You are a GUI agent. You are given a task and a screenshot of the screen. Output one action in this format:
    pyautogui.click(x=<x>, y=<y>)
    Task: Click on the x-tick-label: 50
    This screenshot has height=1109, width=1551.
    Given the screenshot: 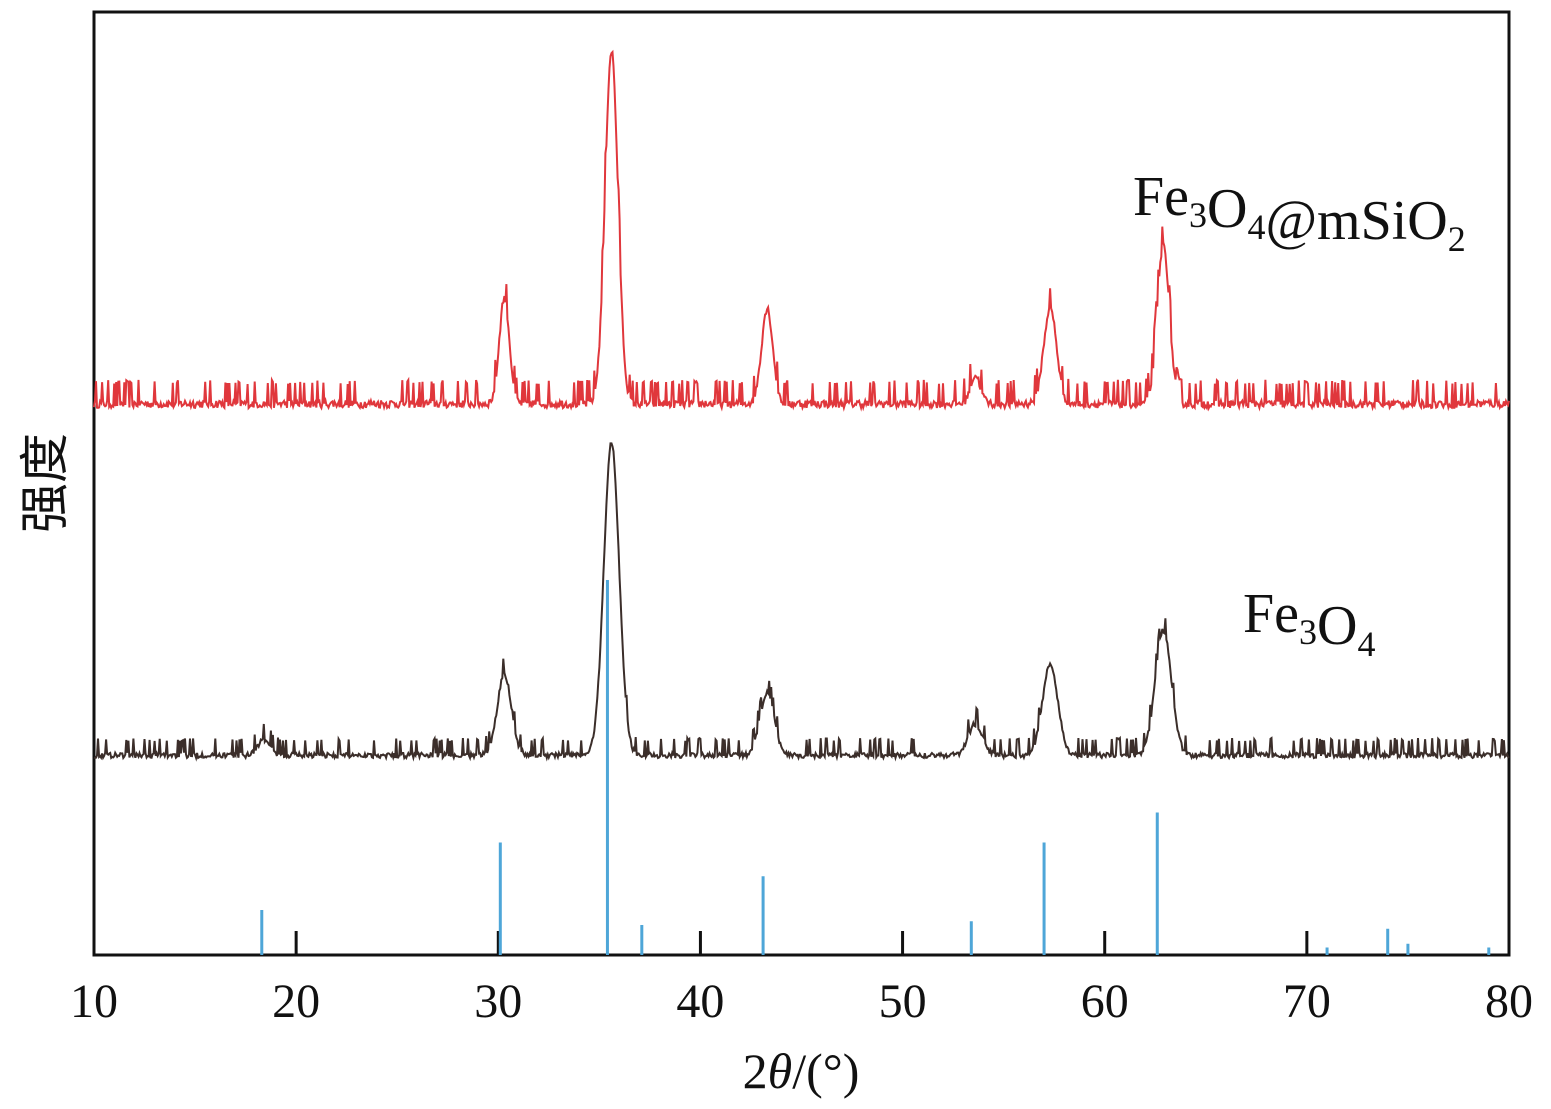 What is the action you would take?
    pyautogui.click(x=903, y=1001)
    